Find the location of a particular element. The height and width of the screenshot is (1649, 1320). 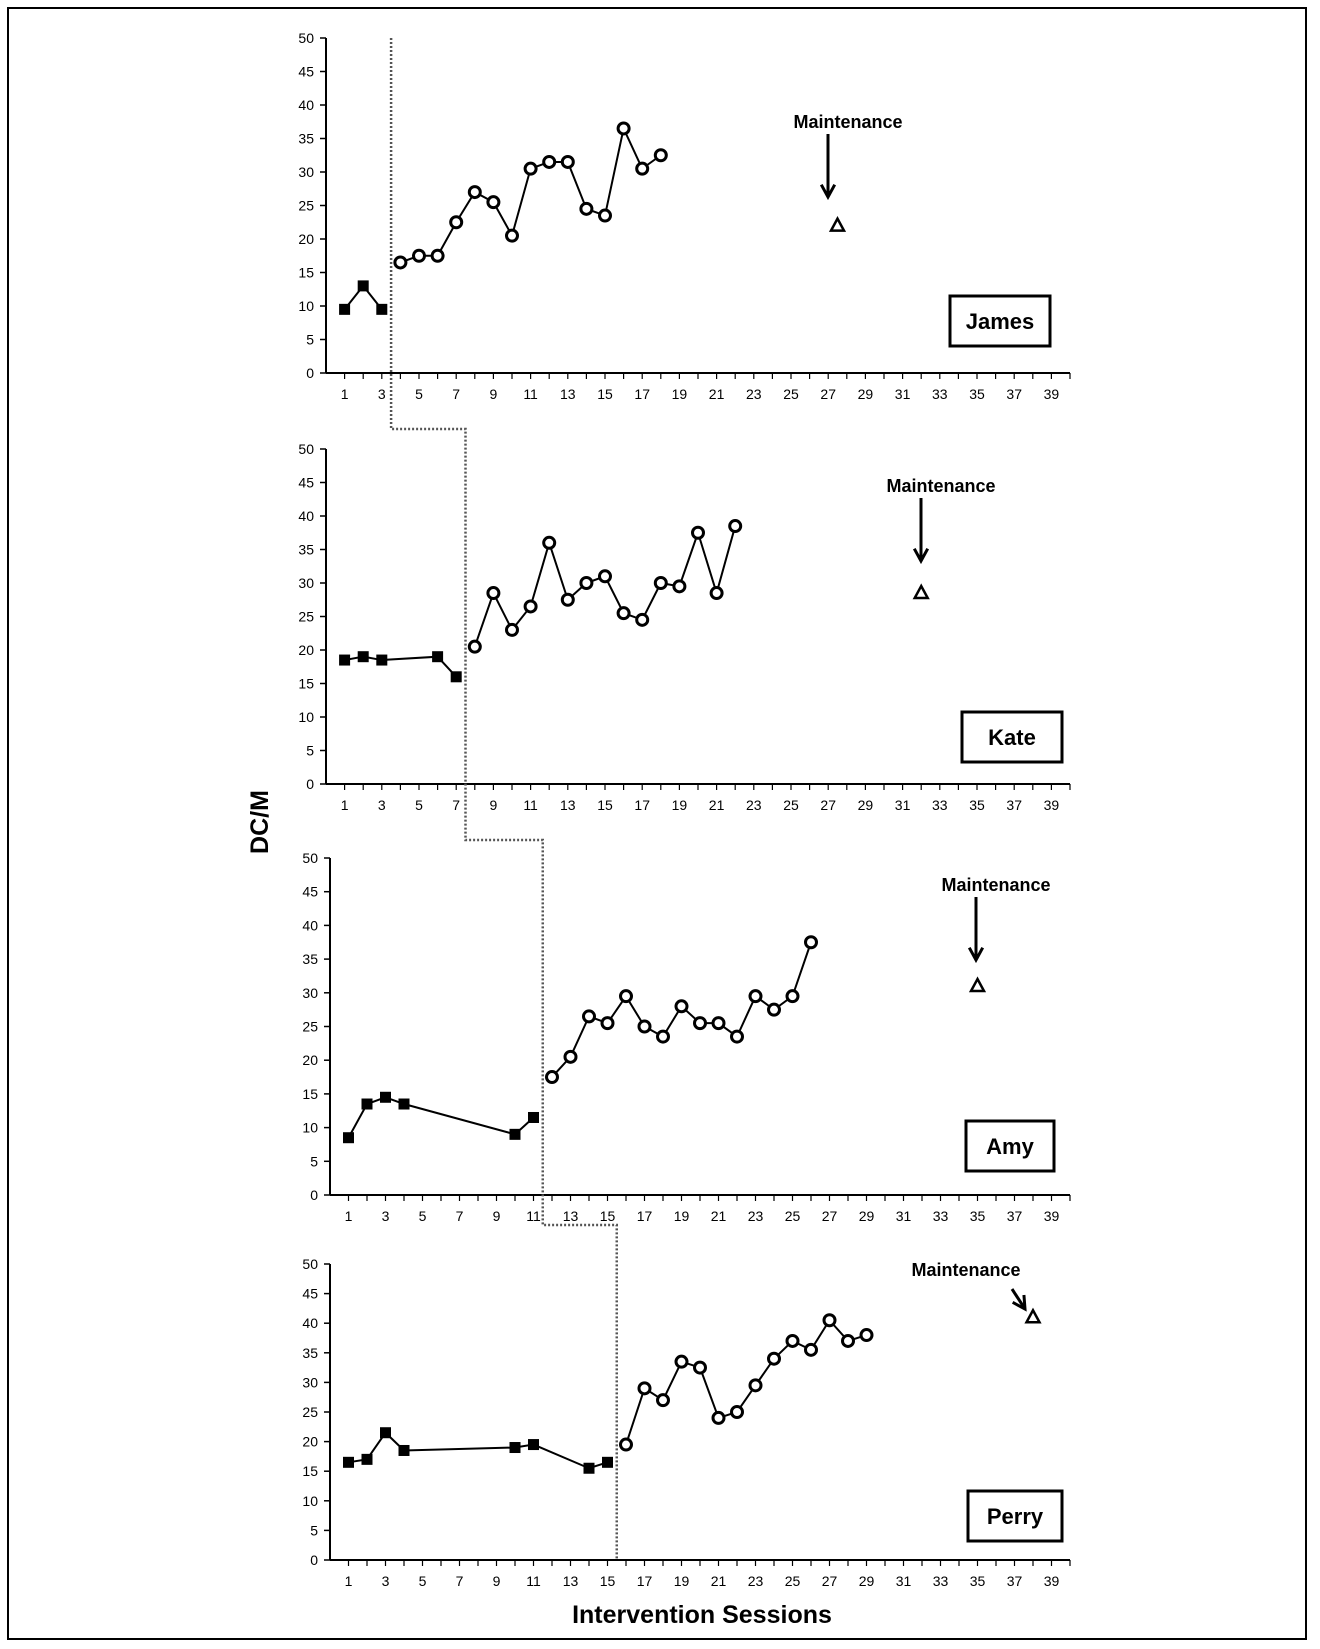

maintenance-arrow is located at coordinates (1018, 1299).